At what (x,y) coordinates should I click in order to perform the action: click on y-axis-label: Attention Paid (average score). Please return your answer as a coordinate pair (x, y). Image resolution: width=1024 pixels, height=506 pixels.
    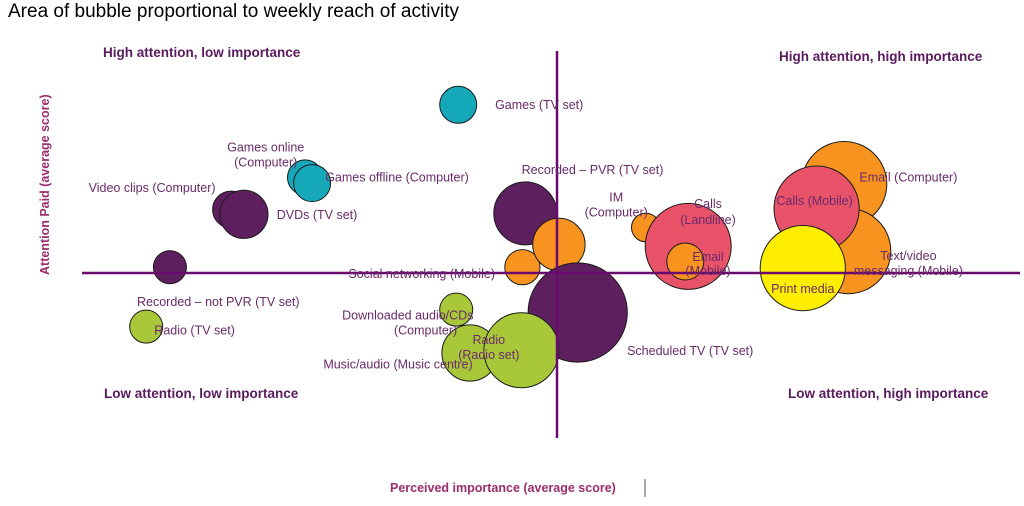
    Looking at the image, I should click on (45, 184).